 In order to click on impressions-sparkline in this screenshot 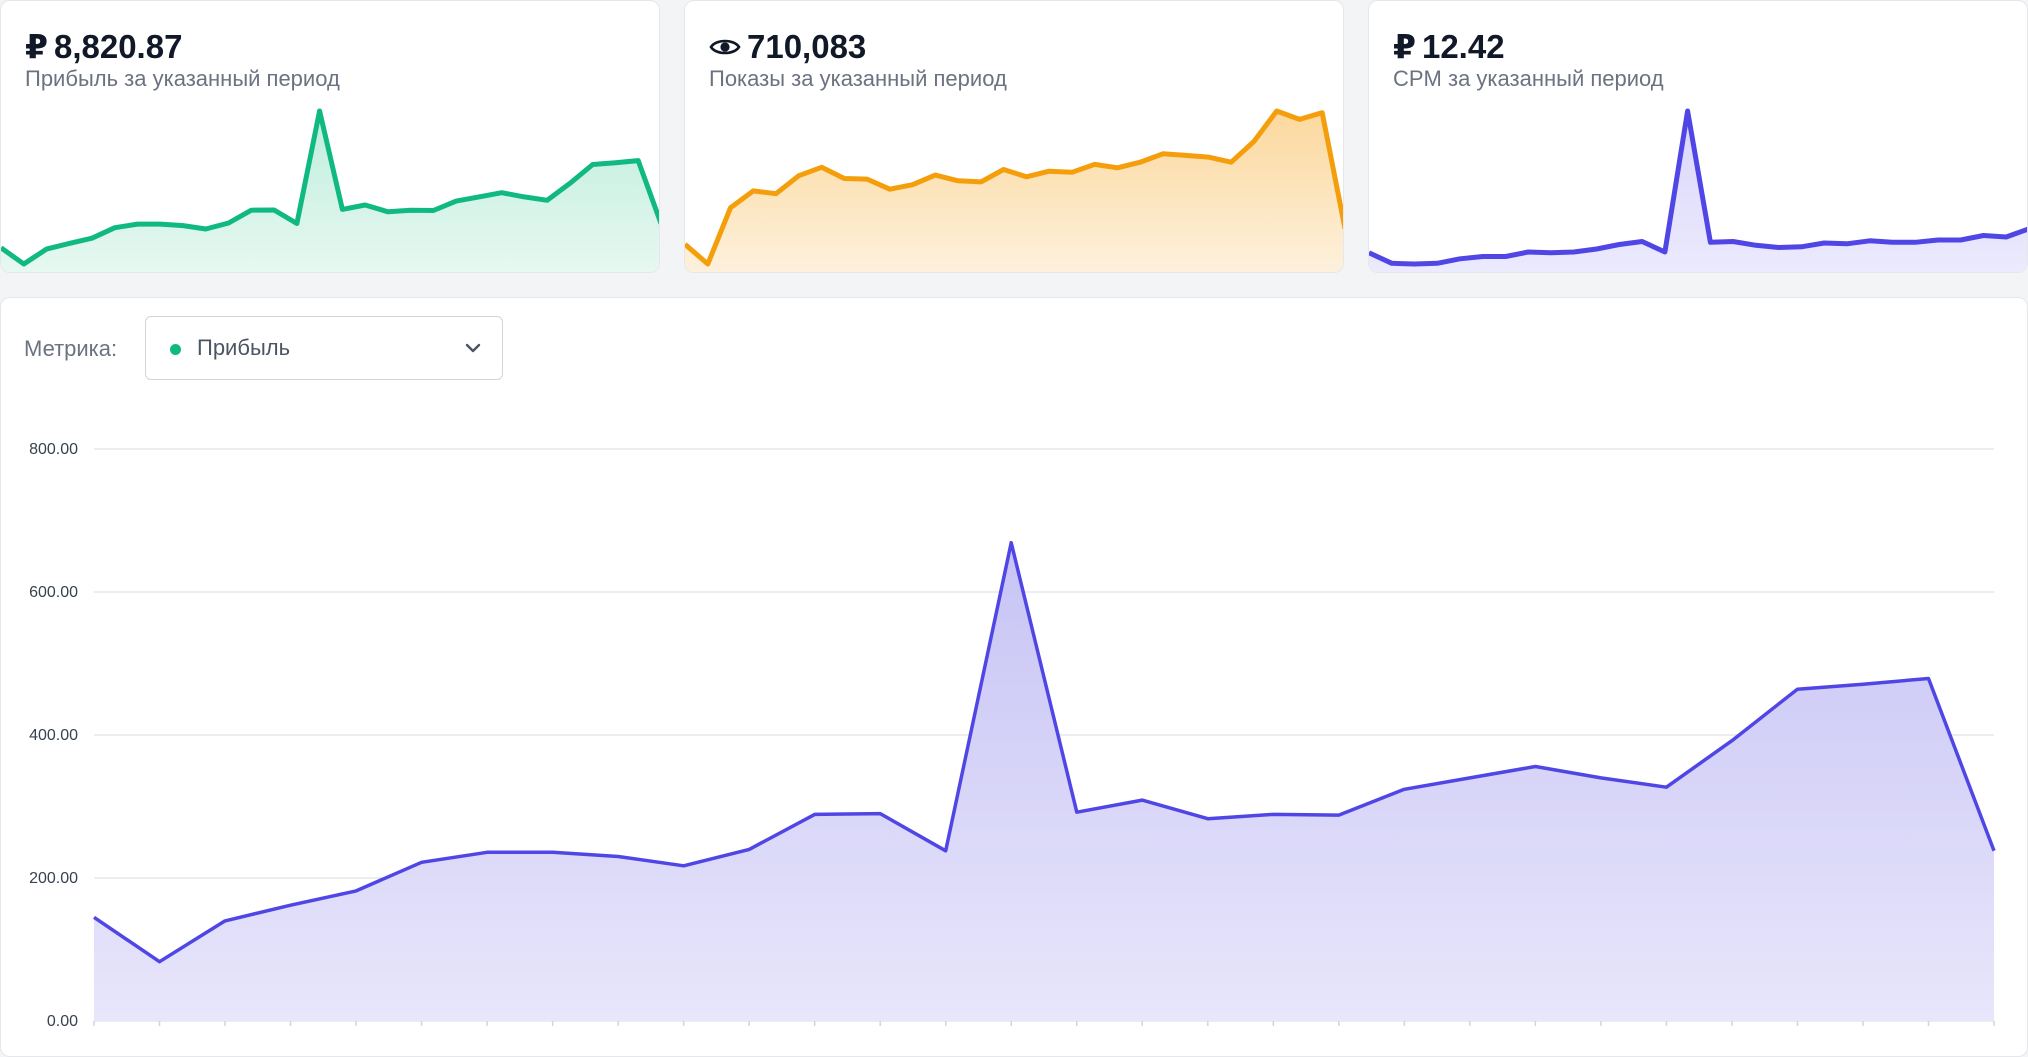, I will do `click(1014, 190)`.